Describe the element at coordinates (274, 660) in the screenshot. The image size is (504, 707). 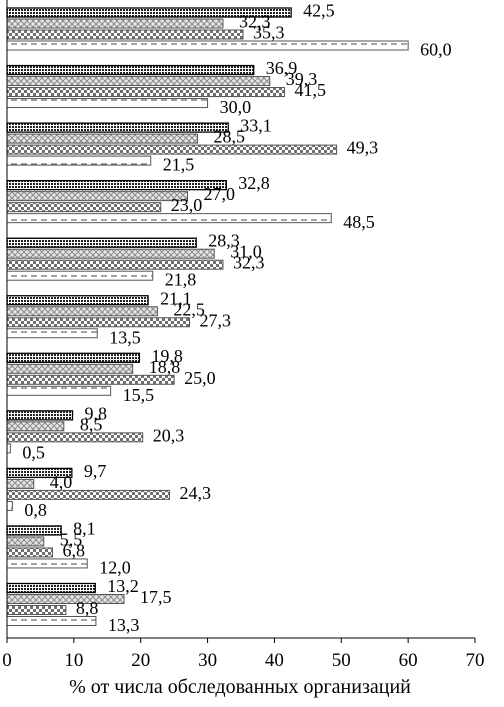
I see `x-tick-label: 40` at that location.